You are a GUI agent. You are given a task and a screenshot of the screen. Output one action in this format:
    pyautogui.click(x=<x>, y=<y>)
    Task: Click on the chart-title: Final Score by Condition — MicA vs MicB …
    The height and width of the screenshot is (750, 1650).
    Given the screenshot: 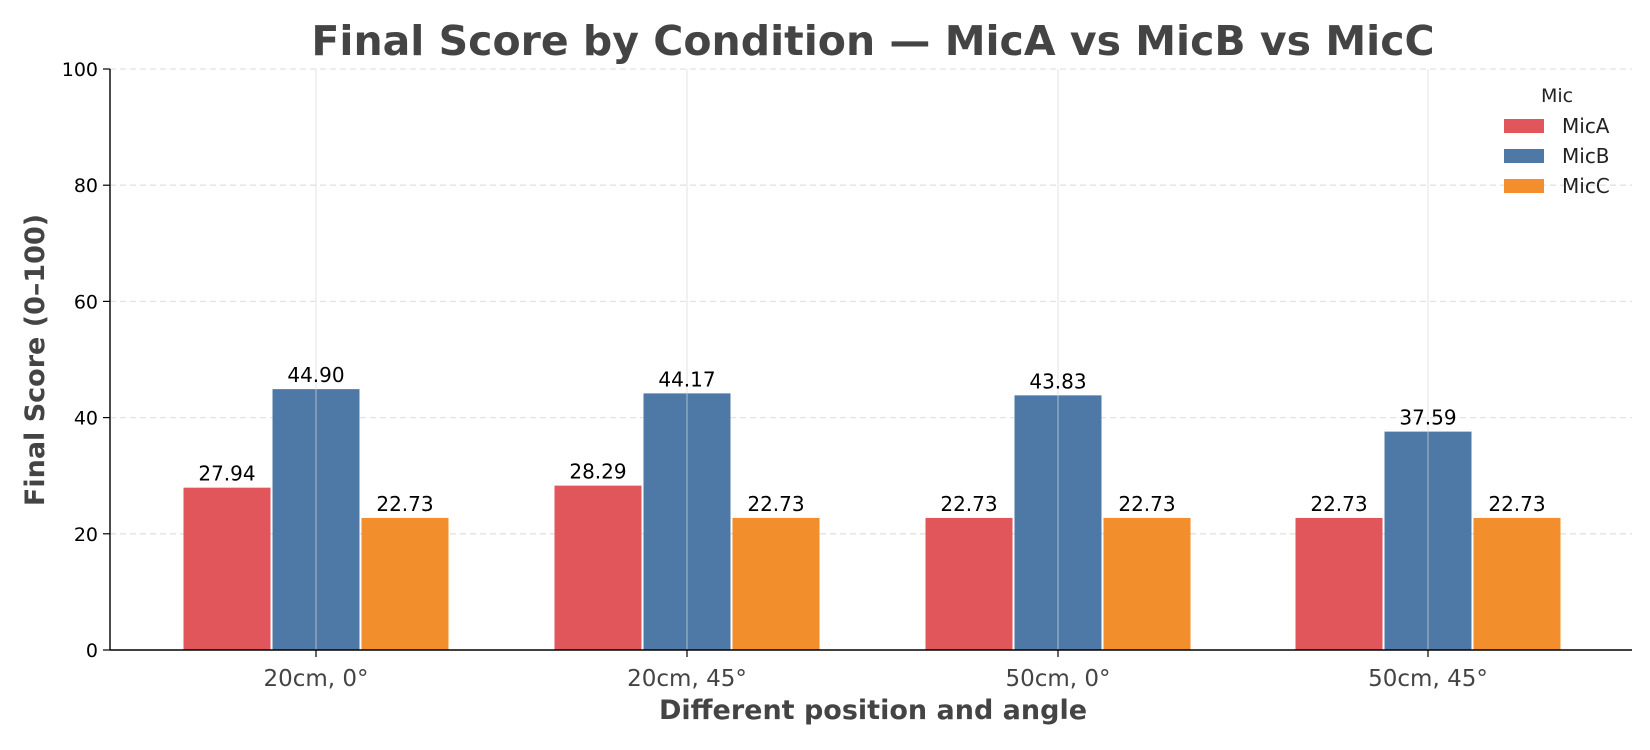 What is the action you would take?
    pyautogui.click(x=872, y=41)
    